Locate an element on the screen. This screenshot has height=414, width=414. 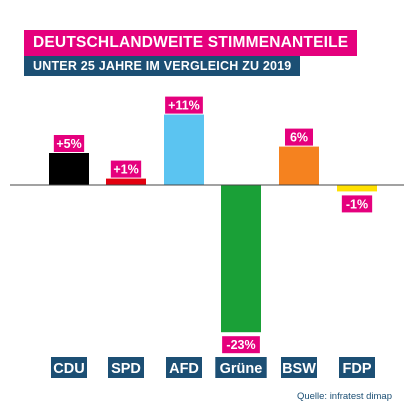
bar-fdp is located at coordinates (357, 188).